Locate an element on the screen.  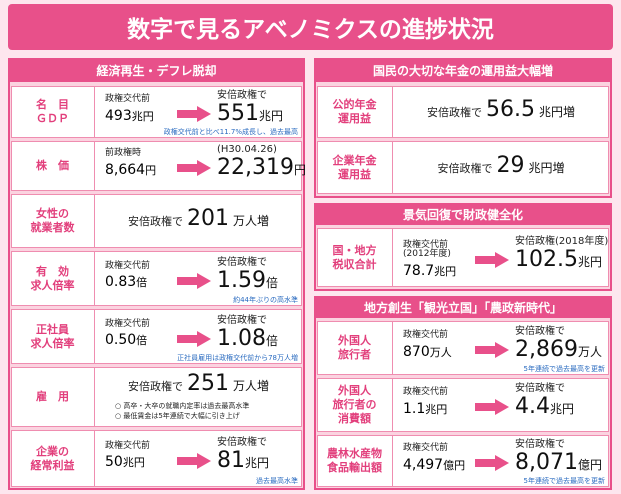
number: 102.5 is located at coordinates (546, 259).